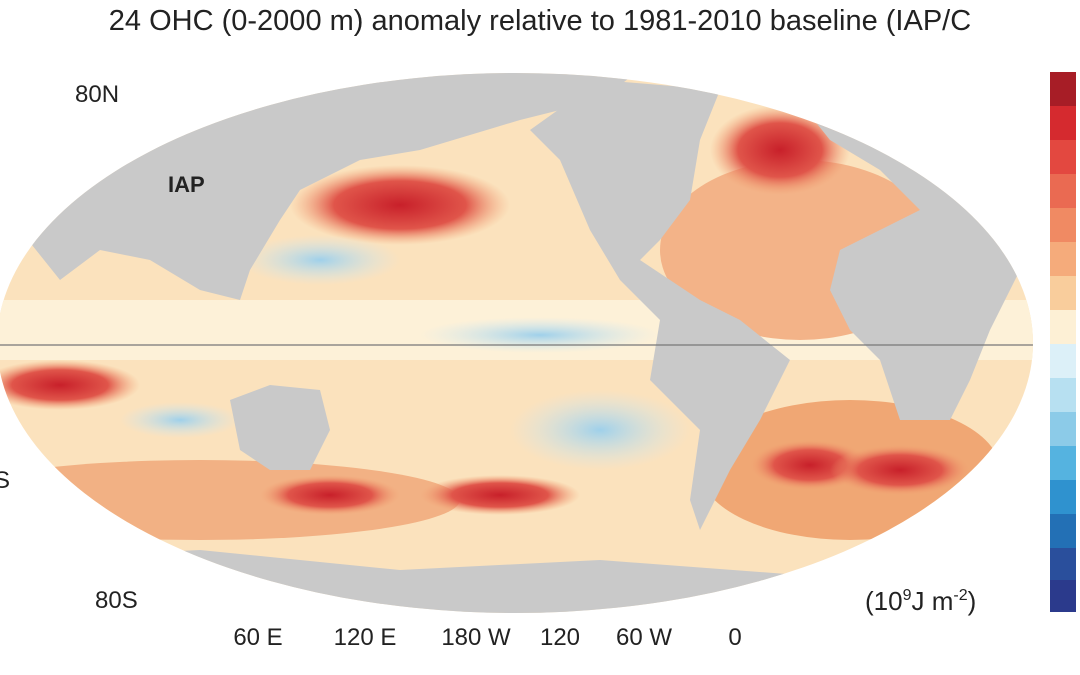 This screenshot has height=675, width=1080. What do you see at coordinates (560, 637) in the screenshot?
I see `lon-label: 120` at bounding box center [560, 637].